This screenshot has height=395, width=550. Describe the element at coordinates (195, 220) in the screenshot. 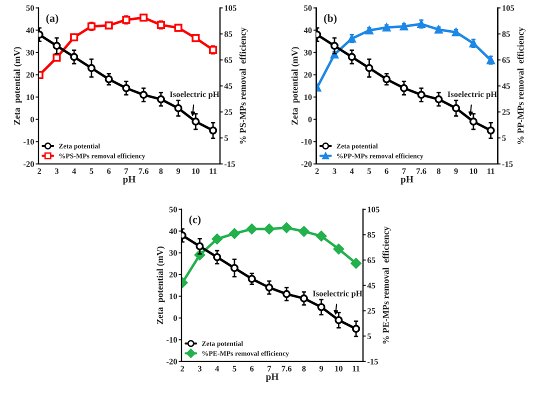

I see `annotation: (c)` at that location.